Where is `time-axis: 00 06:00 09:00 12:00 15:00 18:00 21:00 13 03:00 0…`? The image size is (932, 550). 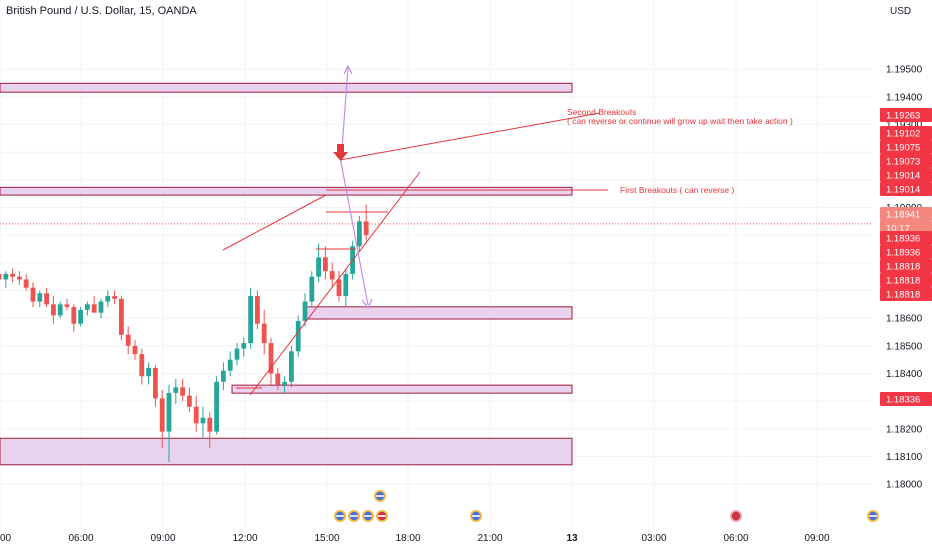
time-axis: 00 06:00 09:00 12:00 15:00 18:00 21:00 13 03:00 0… is located at coordinates (415, 538).